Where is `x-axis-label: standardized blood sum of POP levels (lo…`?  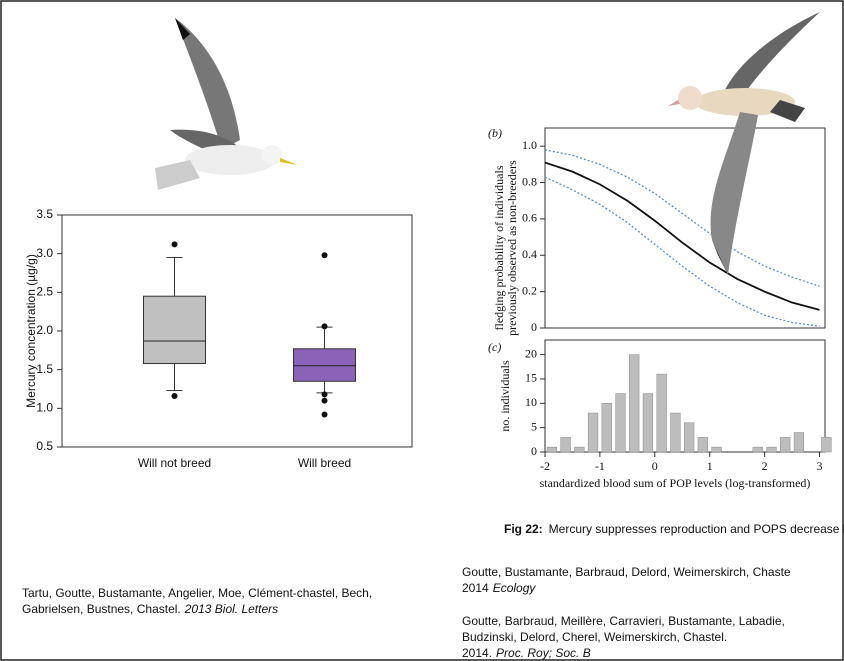 x-axis-label: standardized blood sum of POP levels (lo… is located at coordinates (675, 483).